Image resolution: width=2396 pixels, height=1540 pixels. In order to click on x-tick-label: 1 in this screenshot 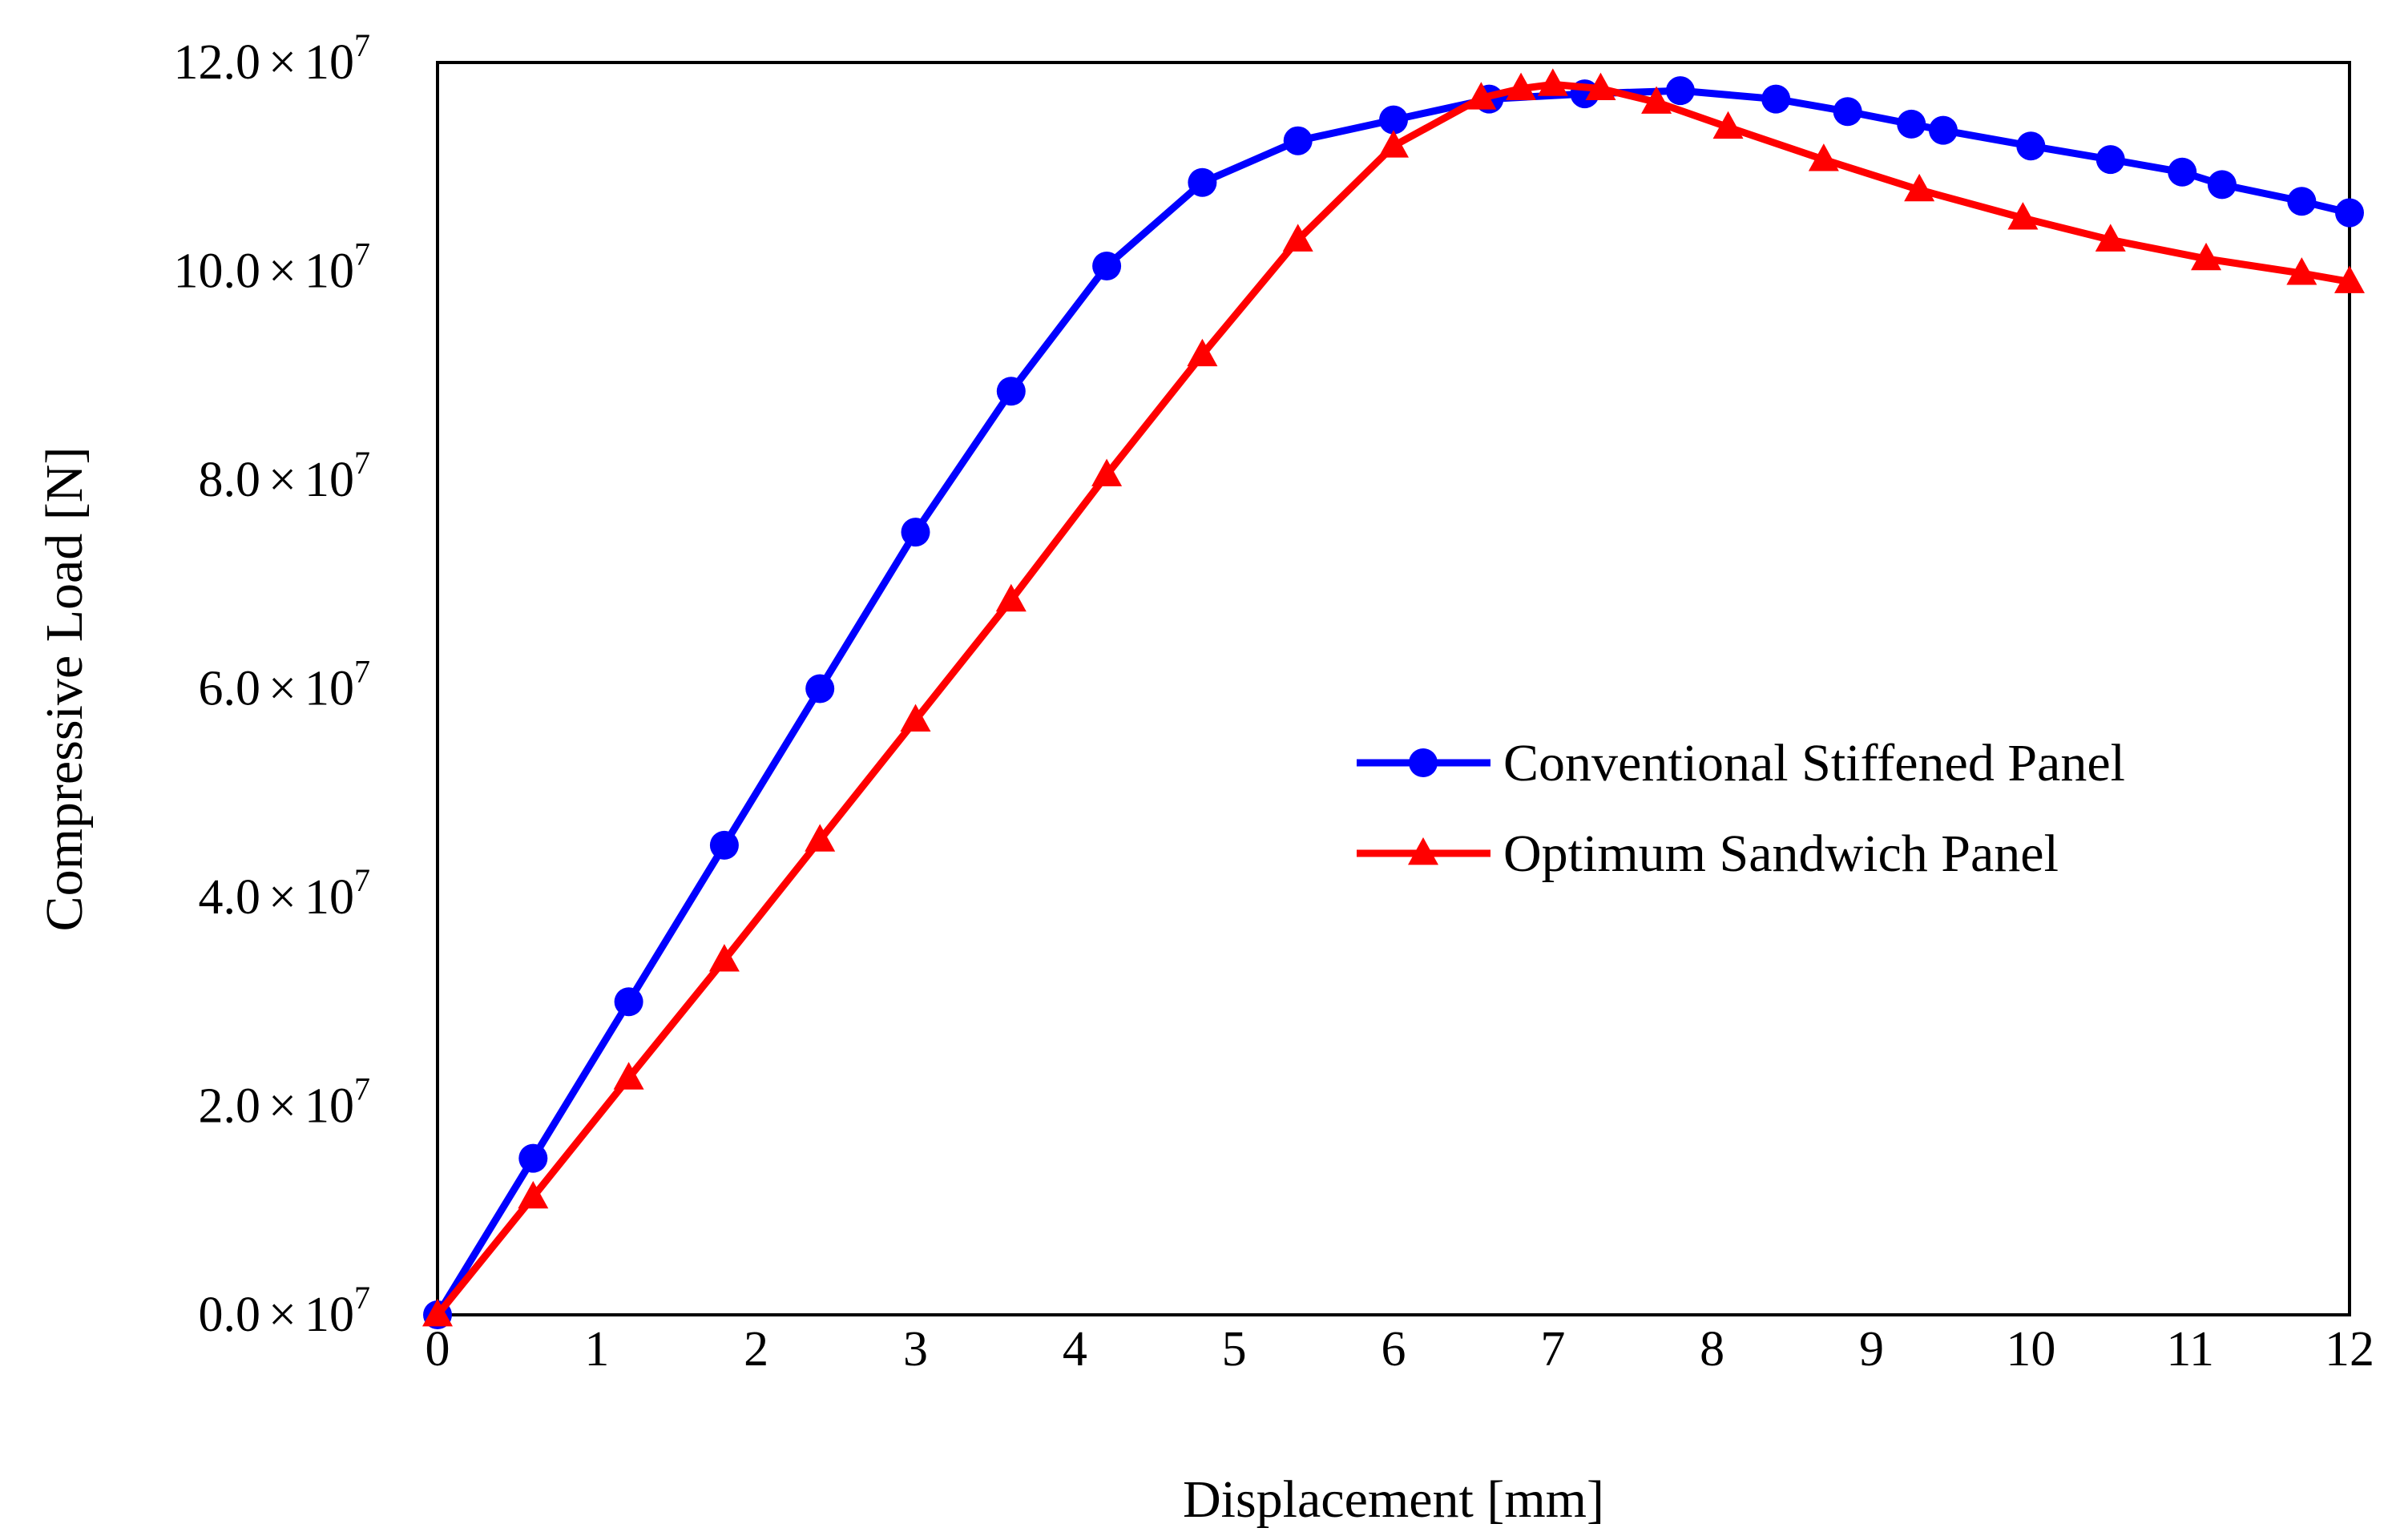, I will do `click(596, 1350)`.